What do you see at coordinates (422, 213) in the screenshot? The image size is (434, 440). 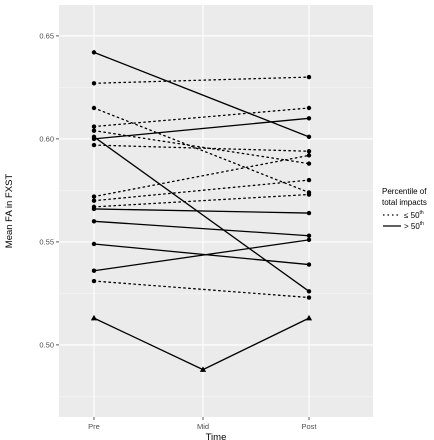 I see `legend-label-below-50-sup: th` at bounding box center [422, 213].